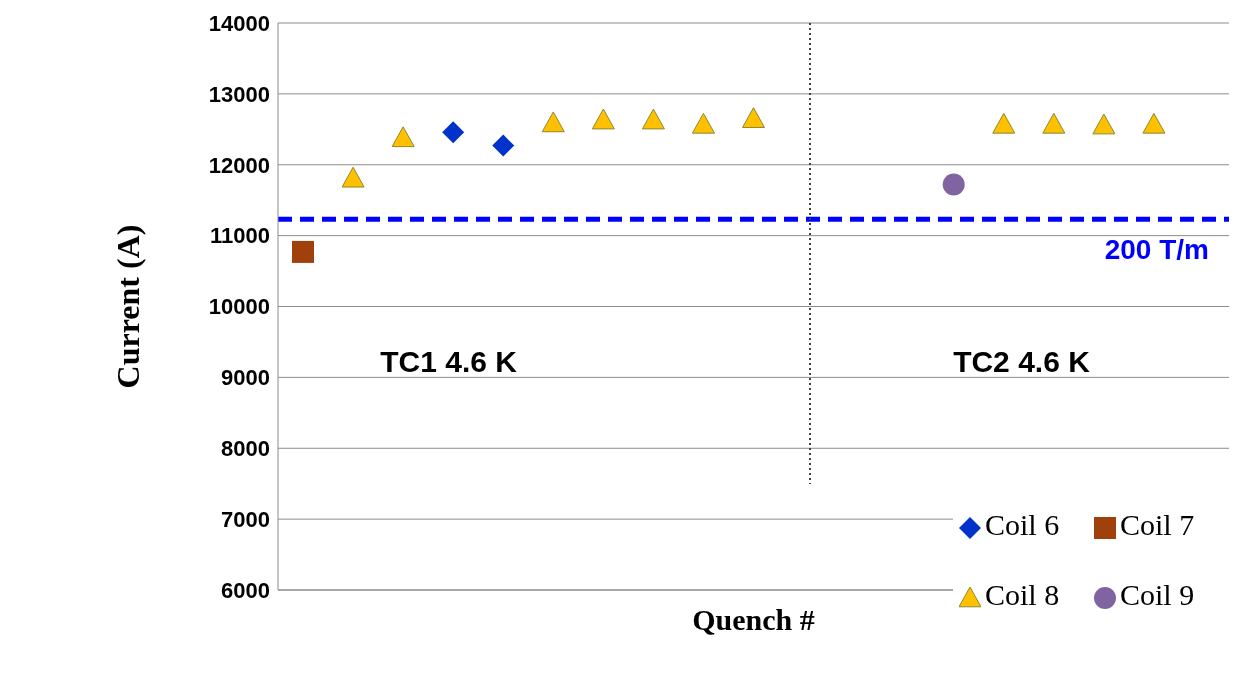 Image resolution: width=1241 pixels, height=674 pixels. Describe the element at coordinates (245, 519) in the screenshot. I see `y-tick-label: 7000` at that location.